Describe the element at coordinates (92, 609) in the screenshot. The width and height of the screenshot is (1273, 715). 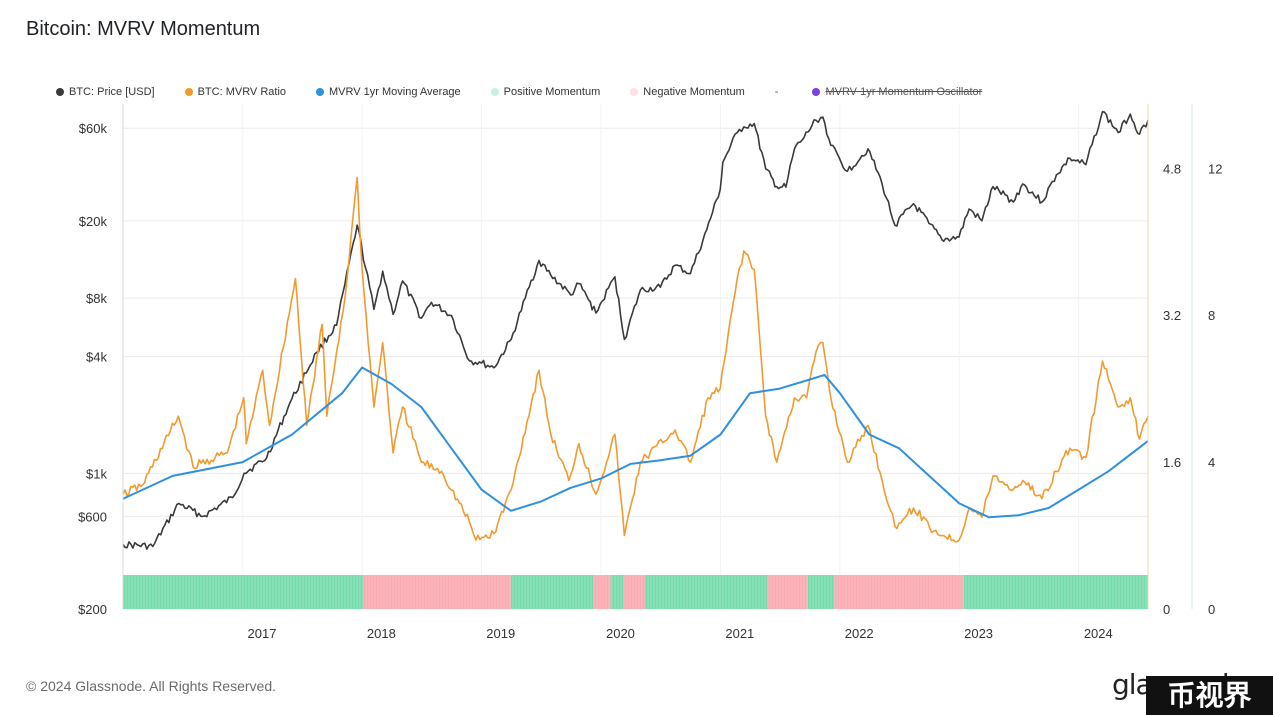
I see `y-tick-label-price: $200` at that location.